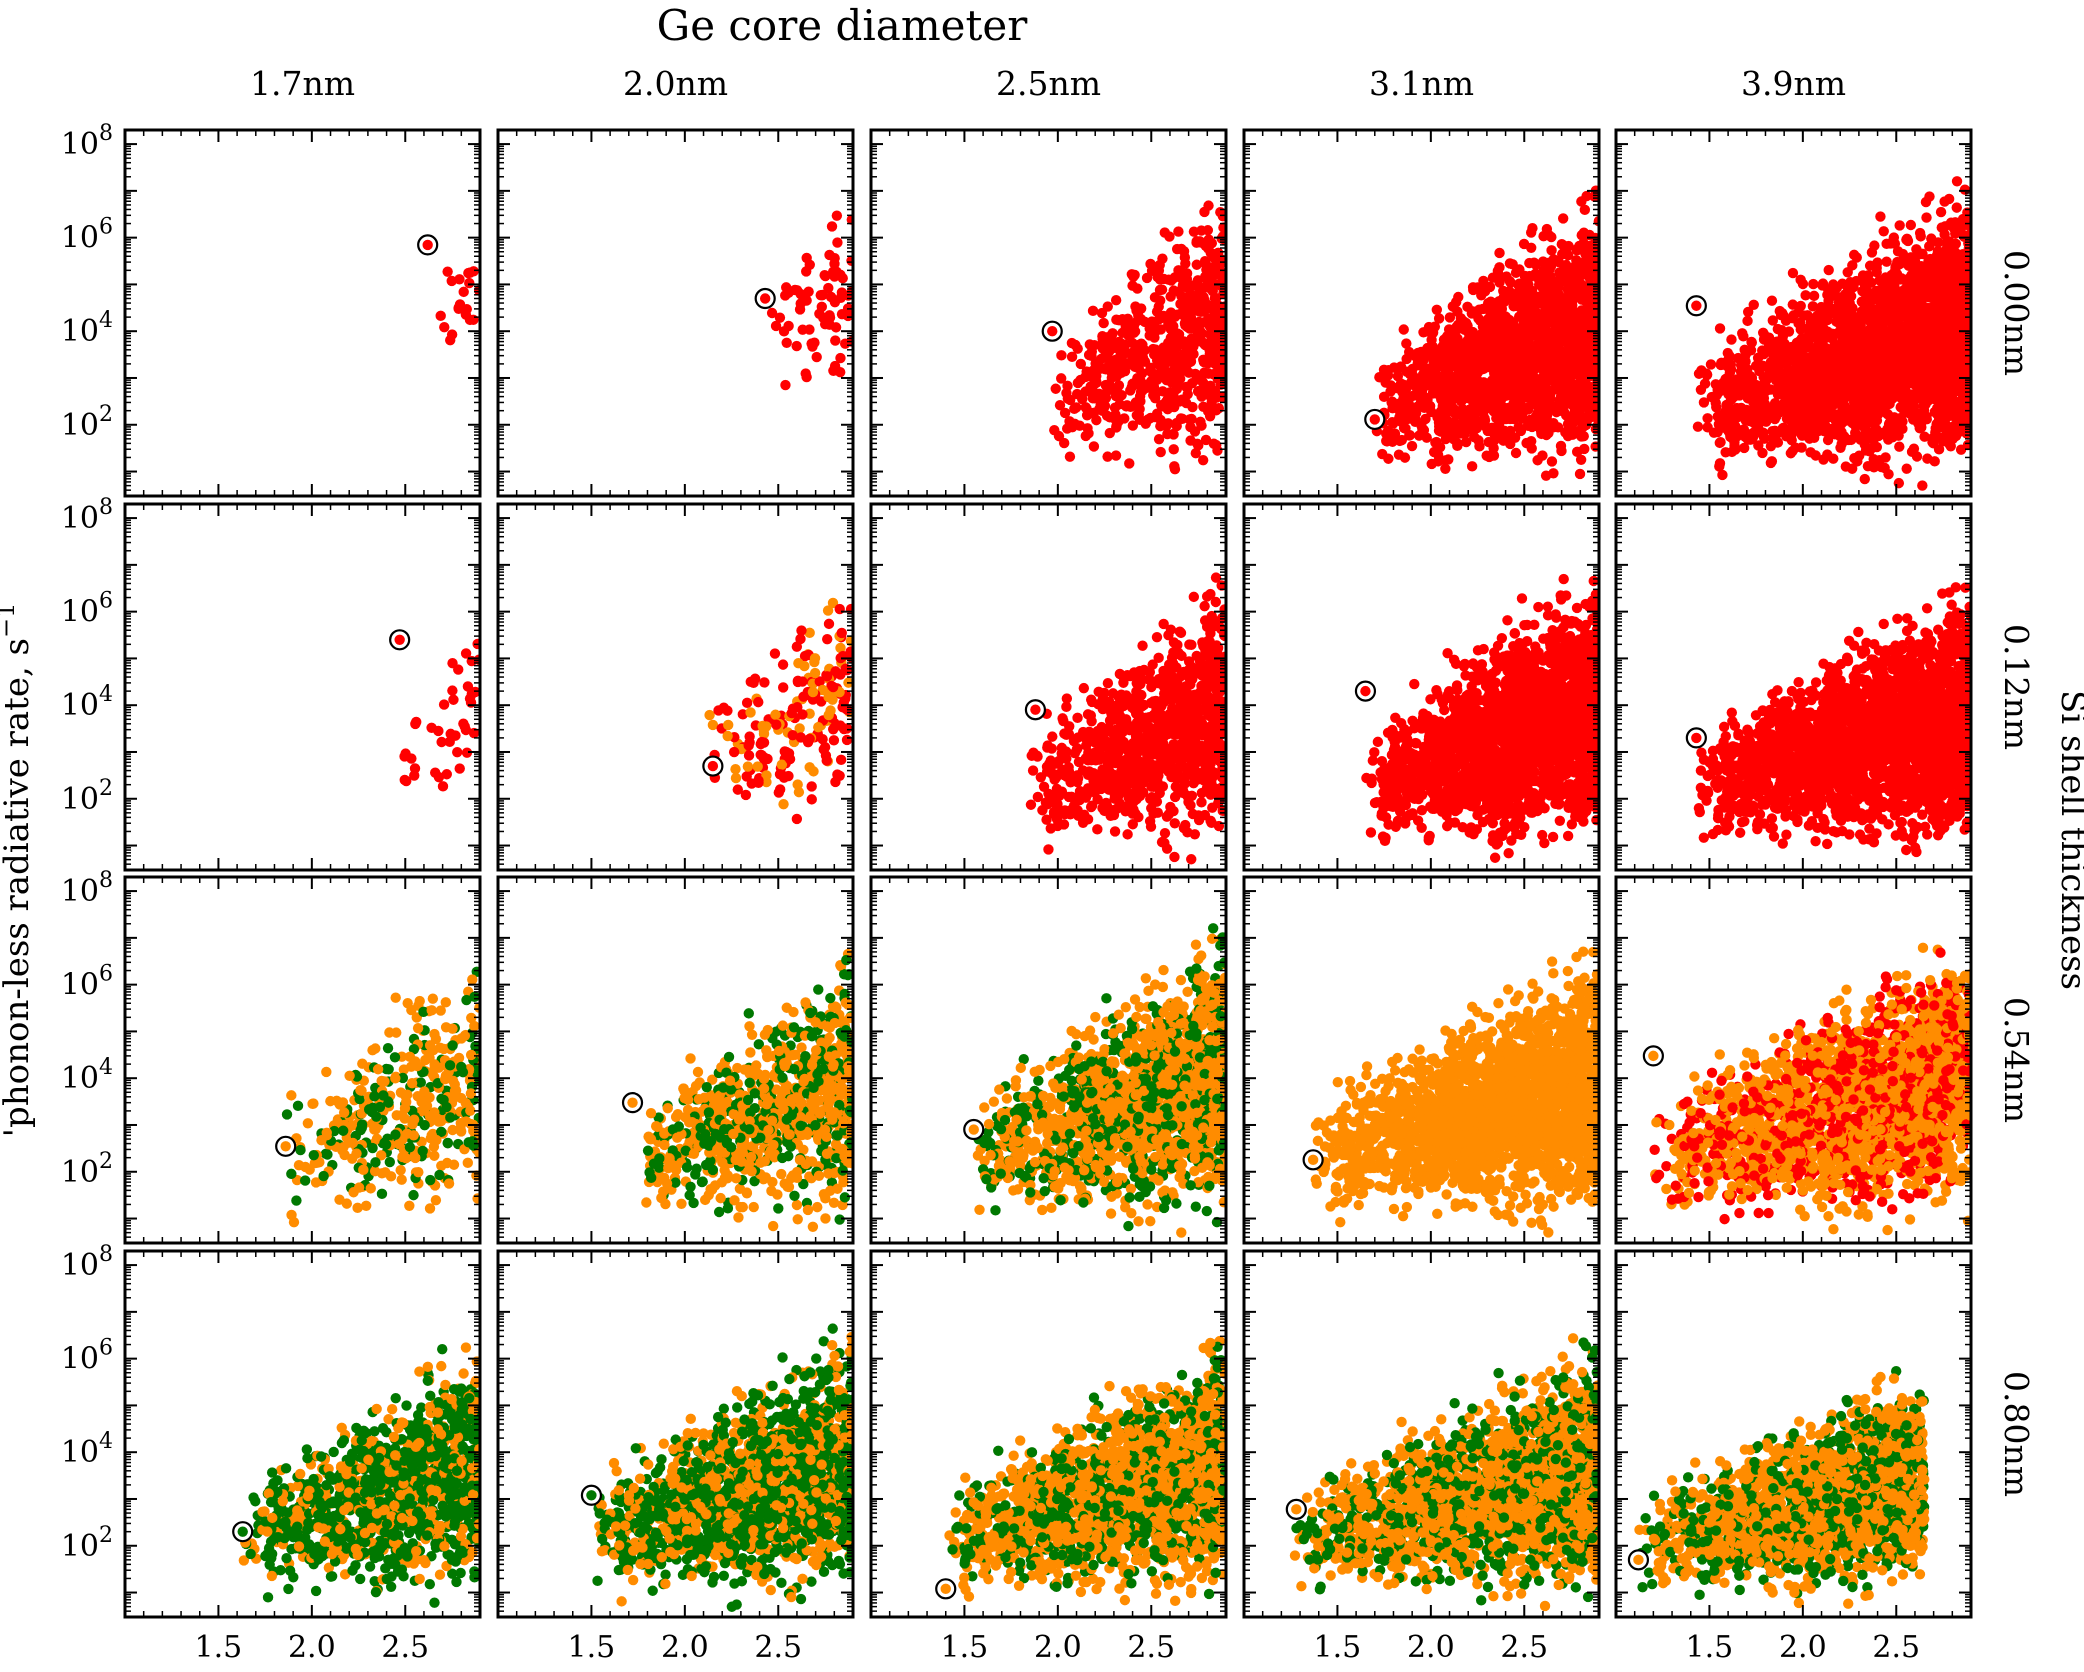 The height and width of the screenshot is (1672, 2084). Describe the element at coordinates (2016, 873) in the screenshot. I see `row-labels: 0.00nm 0.12nm 0.54nm 0.80nm` at that location.